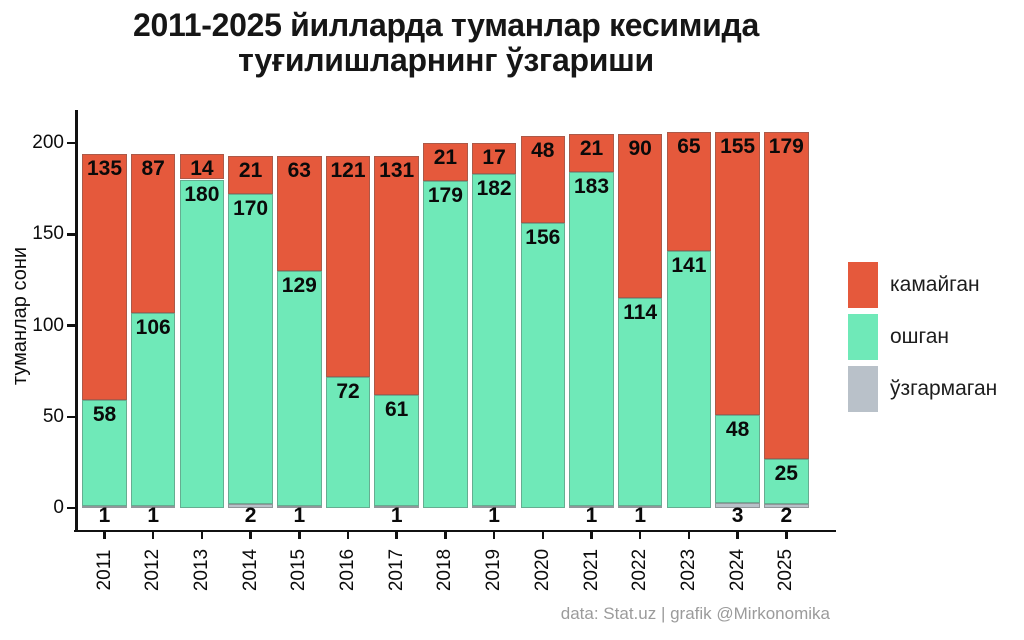  Describe the element at coordinates (640, 507) in the screenshot. I see `bar-segment-2022-unchanged` at that location.